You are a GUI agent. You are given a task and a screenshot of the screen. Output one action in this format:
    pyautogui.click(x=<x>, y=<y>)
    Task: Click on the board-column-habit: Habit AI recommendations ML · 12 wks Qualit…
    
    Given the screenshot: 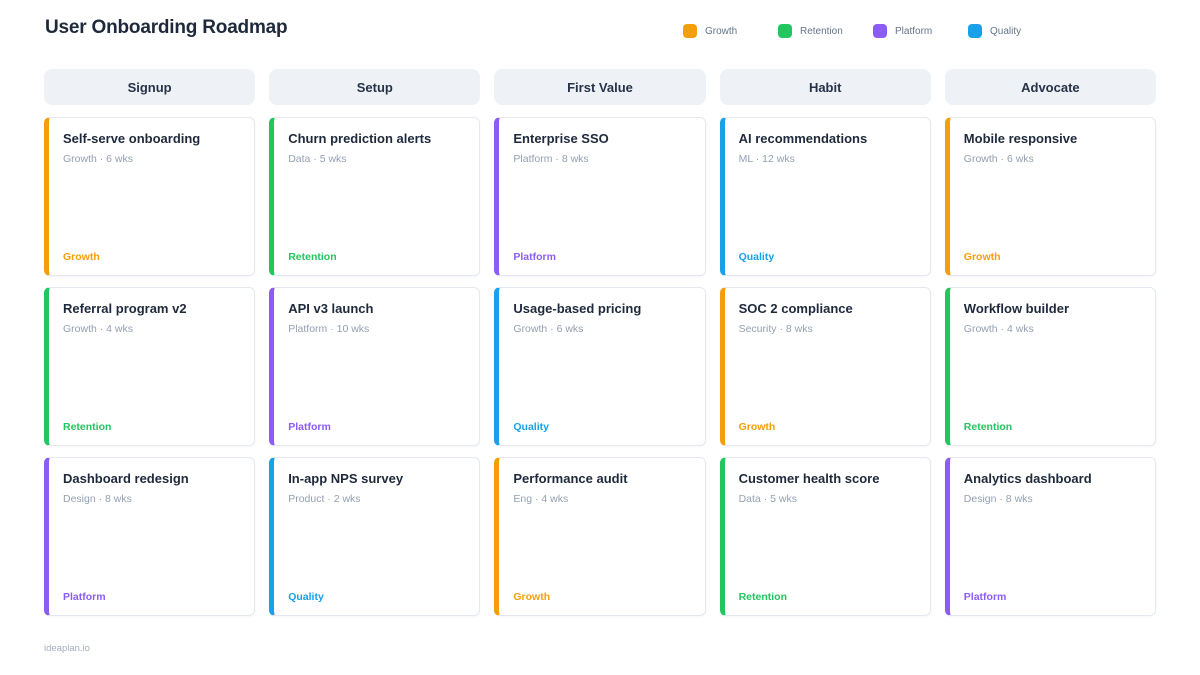 What is the action you would take?
    pyautogui.click(x=825, y=342)
    